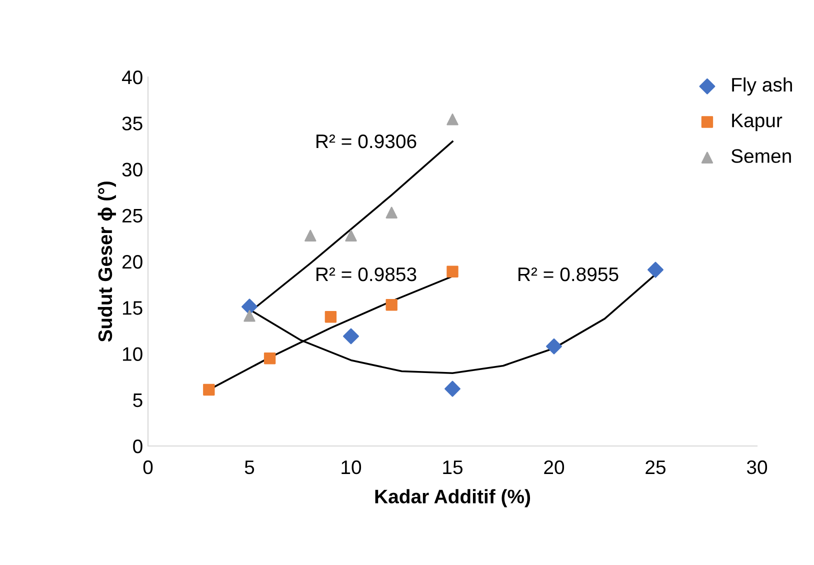 The image size is (814, 565). What do you see at coordinates (107, 262) in the screenshot?
I see `y-axis-title: Sudut Geser ϕ (°)` at bounding box center [107, 262].